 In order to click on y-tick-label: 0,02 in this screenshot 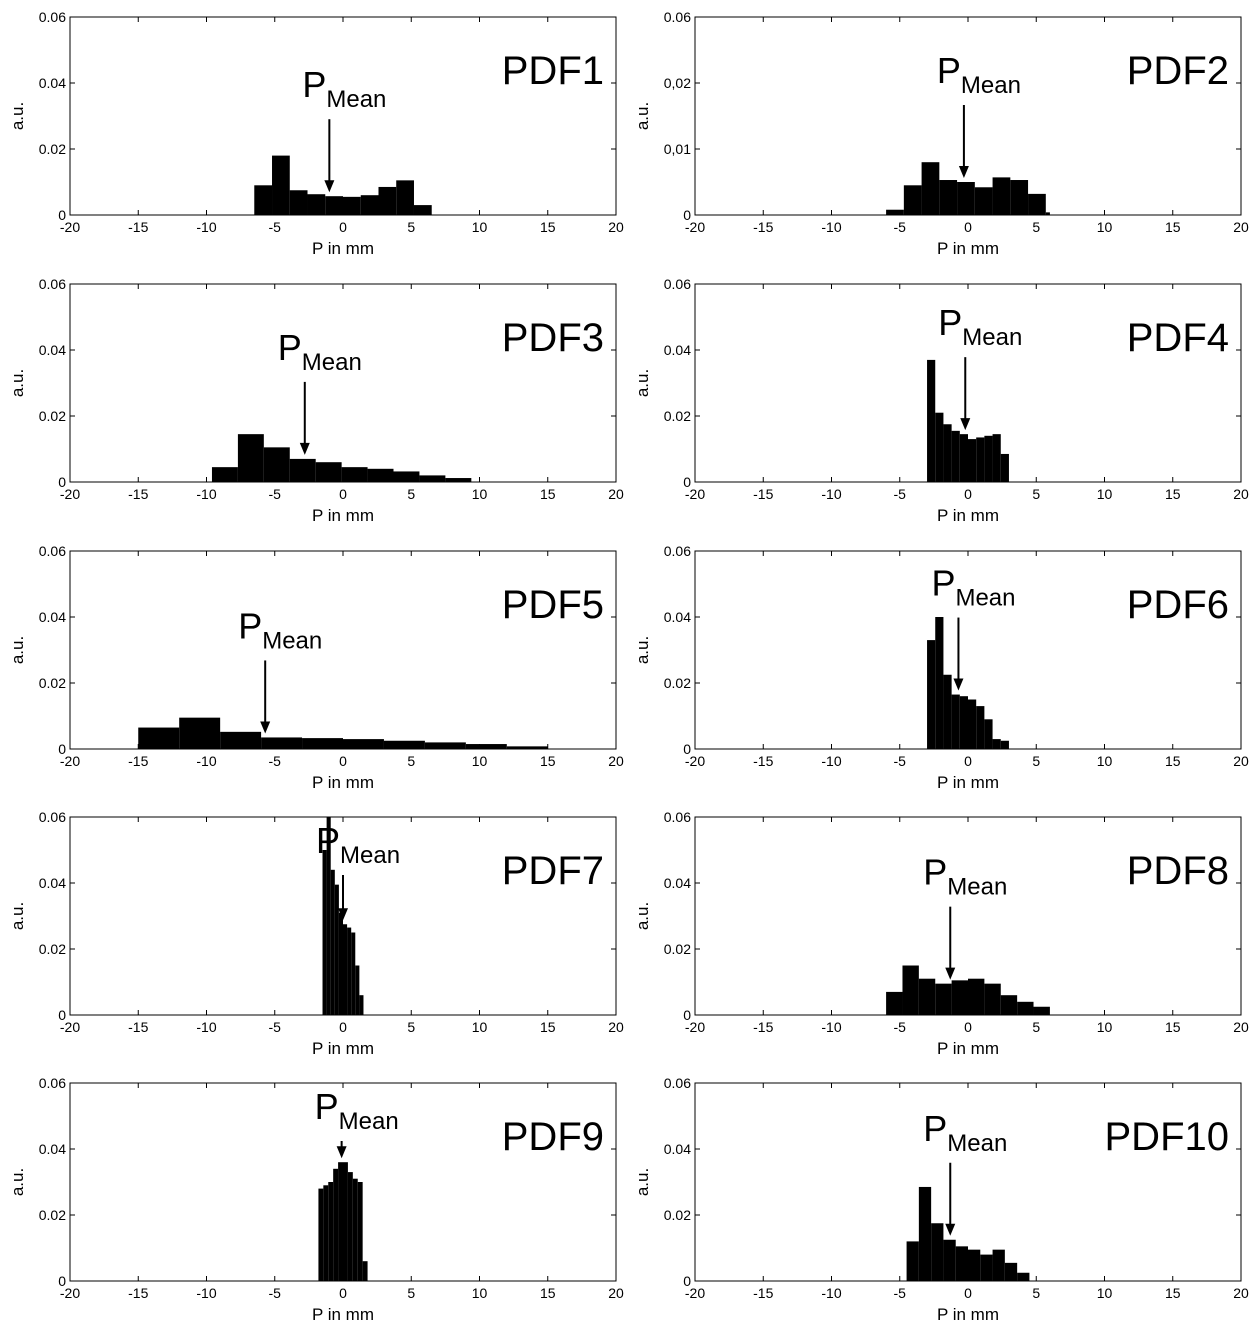, I will do `click(677, 83)`.